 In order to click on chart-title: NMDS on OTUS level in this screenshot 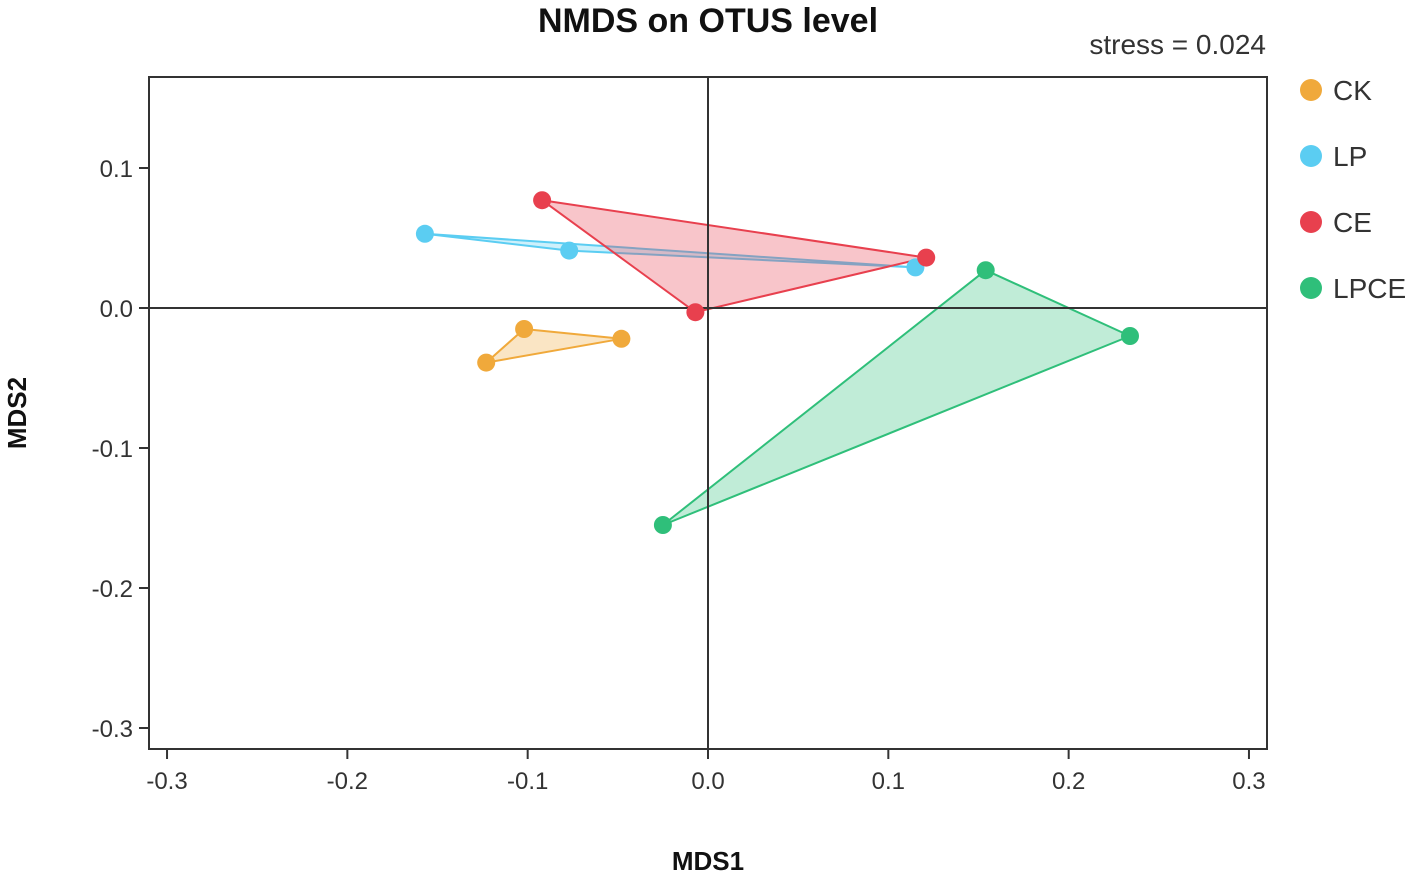, I will do `click(708, 21)`.